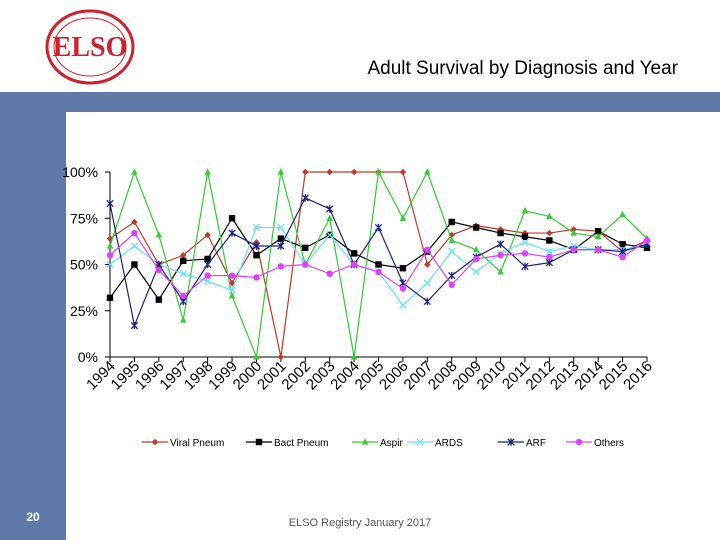 Image resolution: width=720 pixels, height=540 pixels. Describe the element at coordinates (88, 357) in the screenshot. I see `y-tick-label: 0%` at that location.